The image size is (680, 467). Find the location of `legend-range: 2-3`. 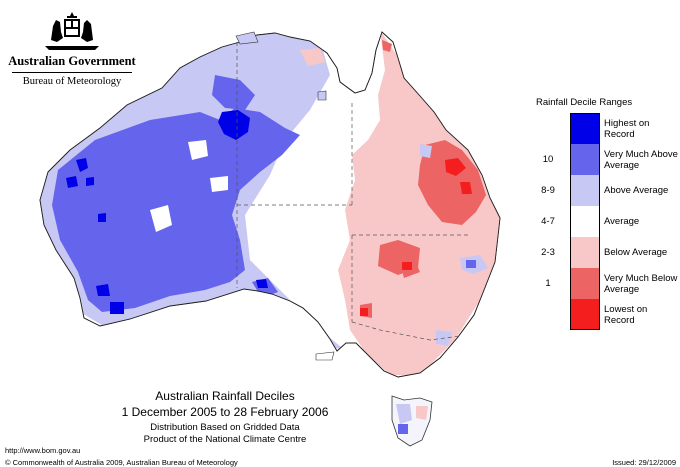

legend-range: 2-3 is located at coordinates (548, 252).